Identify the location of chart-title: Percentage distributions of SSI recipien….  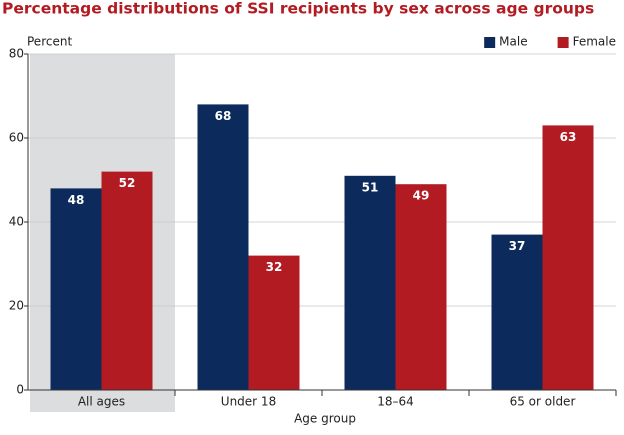
(298, 9).